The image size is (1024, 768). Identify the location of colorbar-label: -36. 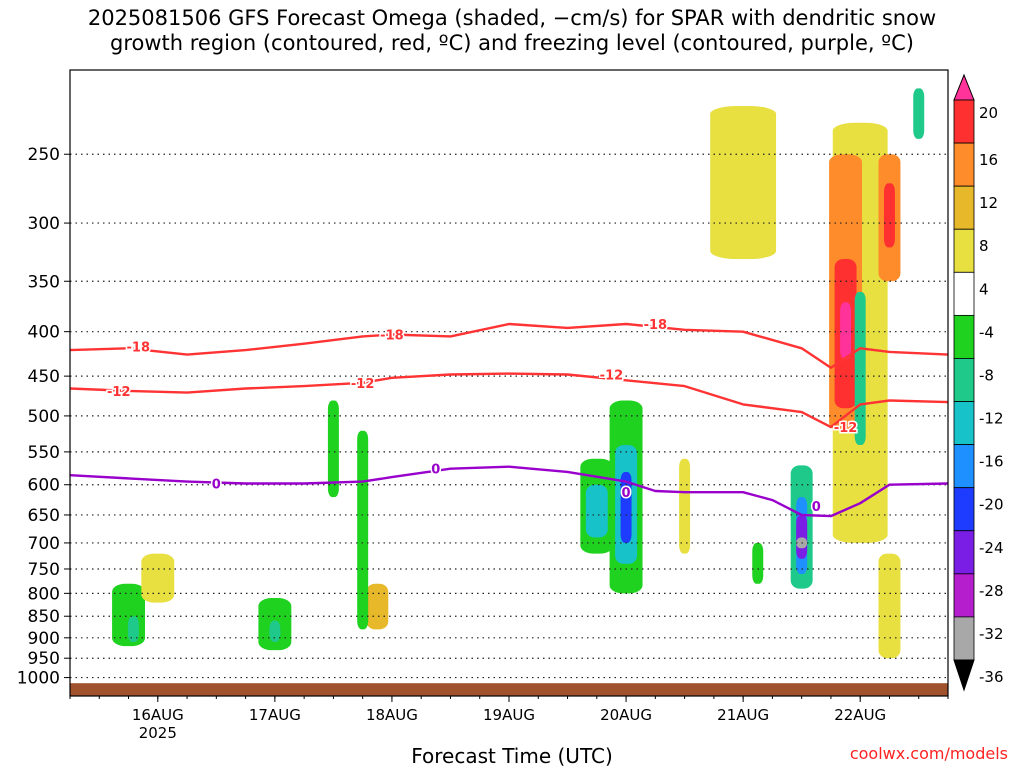
(991, 677).